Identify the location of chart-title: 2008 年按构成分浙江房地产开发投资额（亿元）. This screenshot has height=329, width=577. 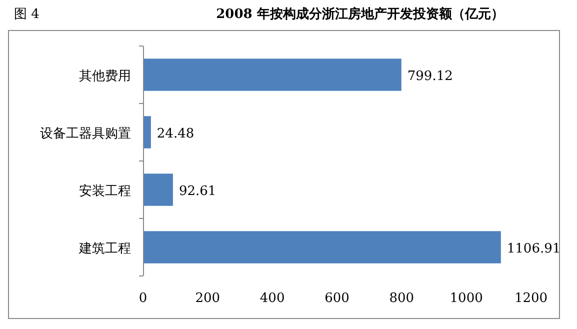
(360, 14).